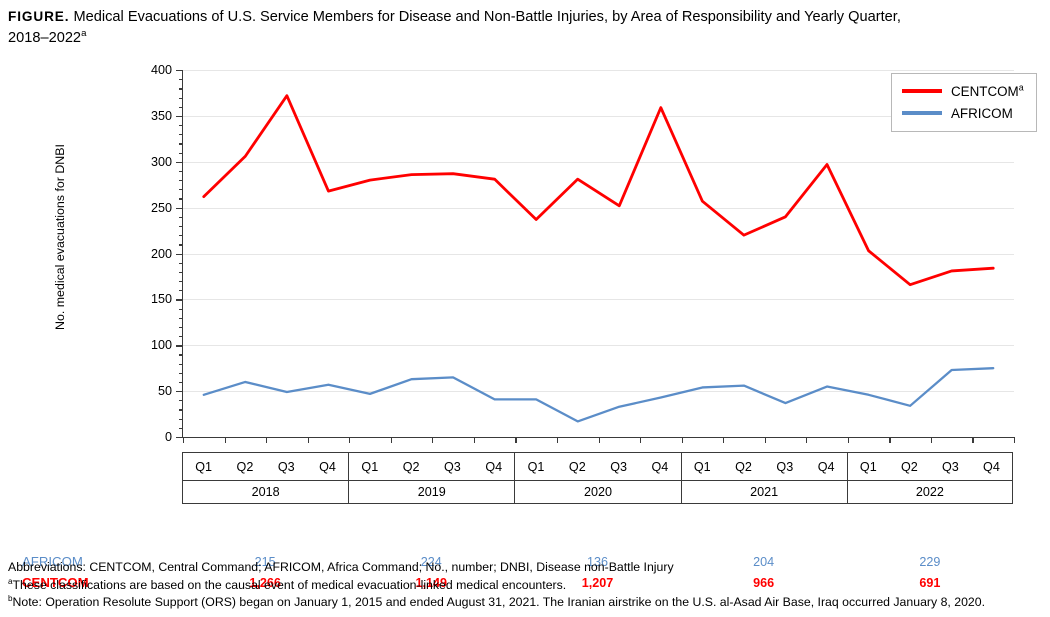 Image resolution: width=1050 pixels, height=617 pixels. Describe the element at coordinates (987, 90) in the screenshot. I see `legend-label: CENTCOMa` at that location.